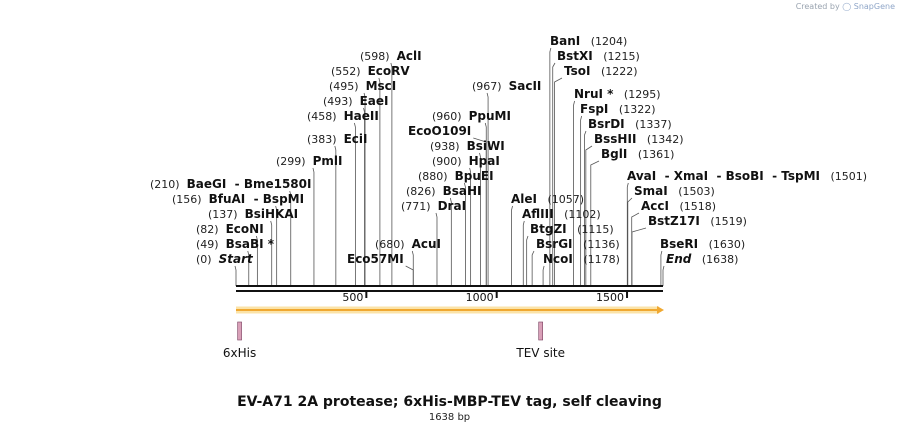 This screenshot has height=434, width=899. What do you see at coordinates (490, 116) in the screenshot?
I see `site-enzyme-name: PpuMI` at bounding box center [490, 116].